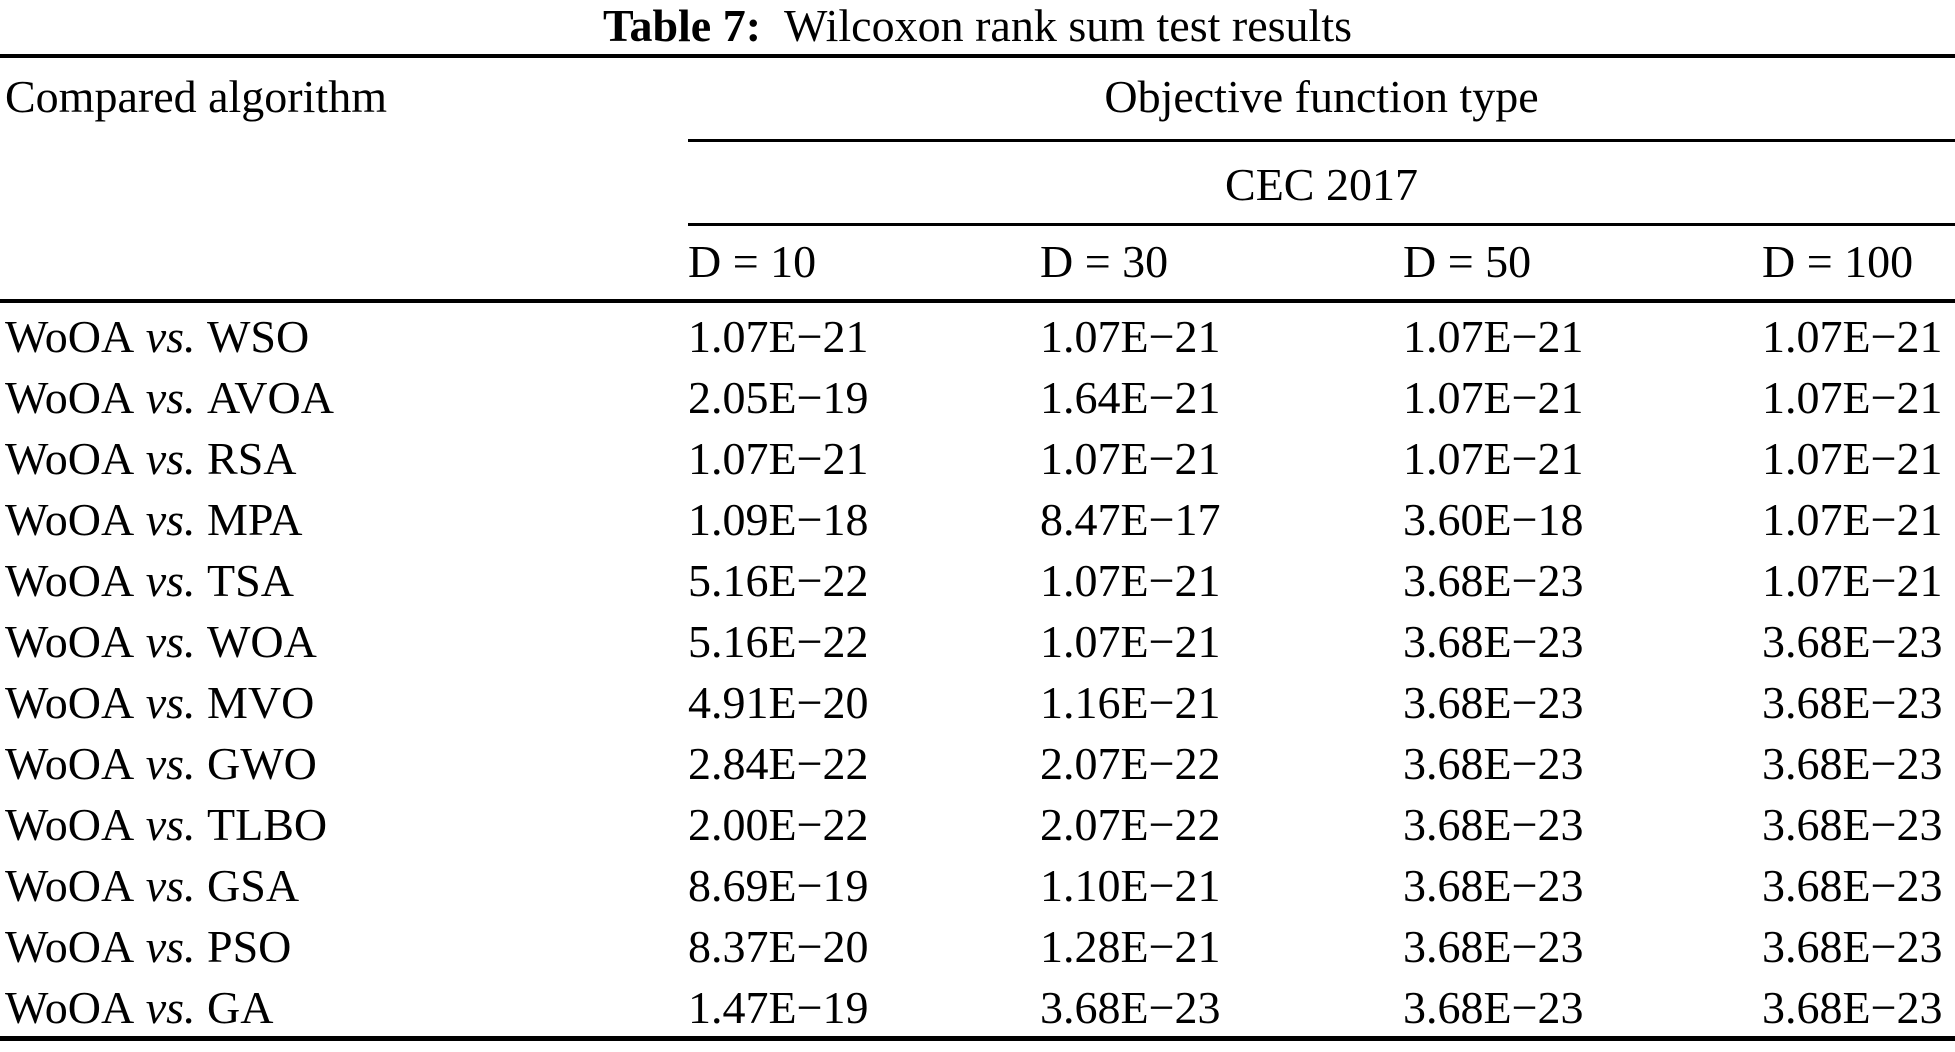 This screenshot has height=1052, width=1955. What do you see at coordinates (778, 580) in the screenshot?
I see `p-value-cell: 5.16E−22` at bounding box center [778, 580].